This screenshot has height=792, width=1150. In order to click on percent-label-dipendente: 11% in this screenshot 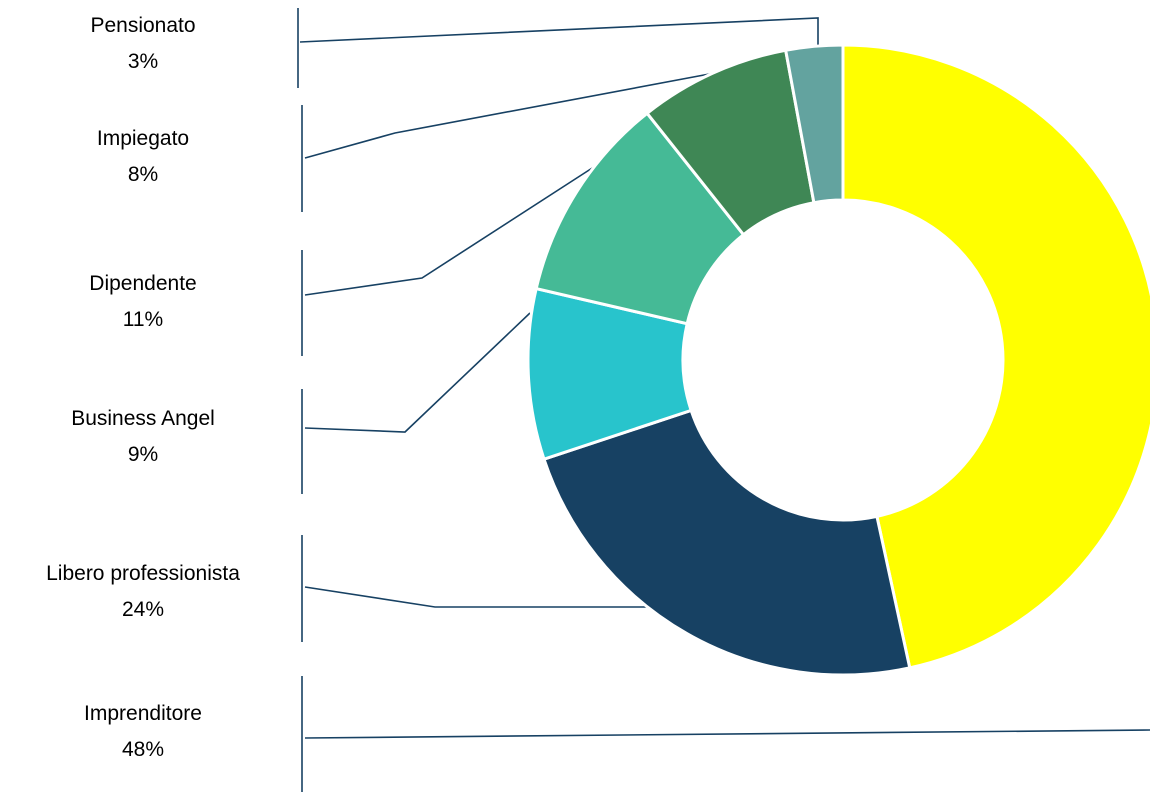, I will do `click(143, 319)`.